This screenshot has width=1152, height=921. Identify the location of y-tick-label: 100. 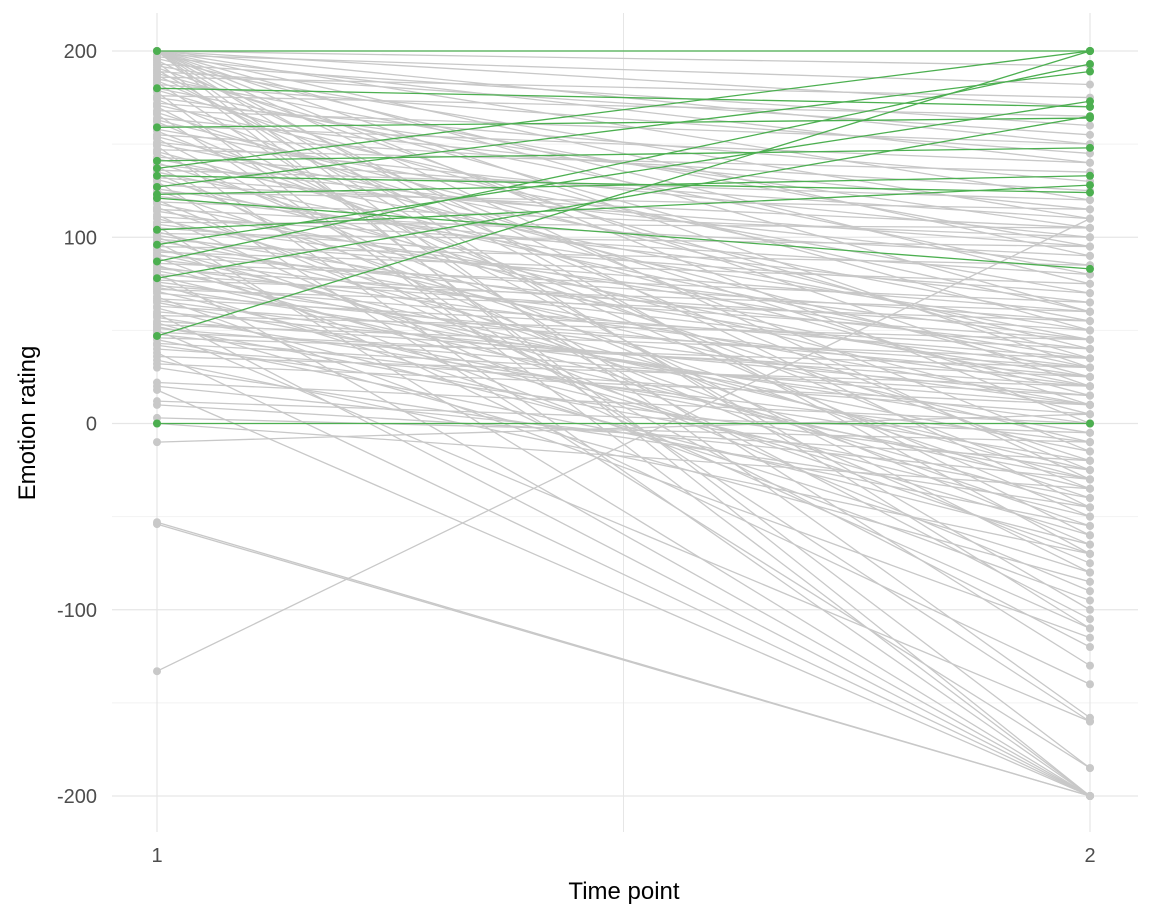
(80, 238).